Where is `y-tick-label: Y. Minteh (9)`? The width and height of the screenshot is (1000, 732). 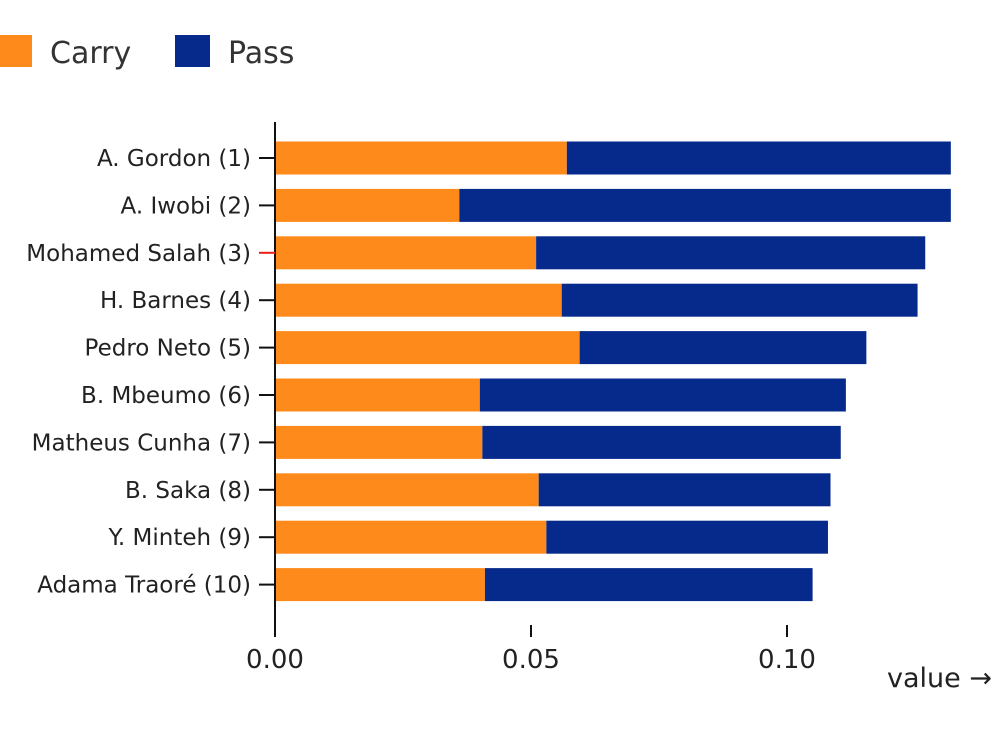
y-tick-label: Y. Minteh (9) is located at coordinates (179, 538).